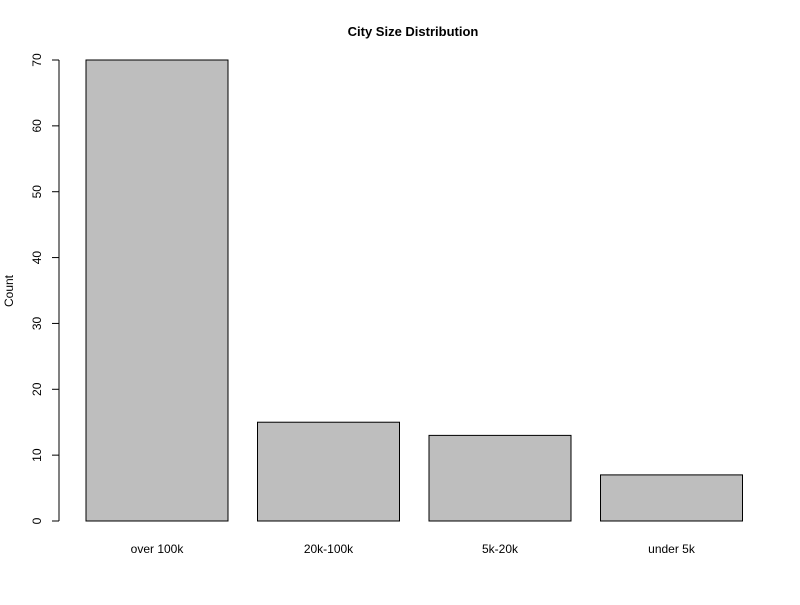 This screenshot has width=800, height=605. I want to click on chart-title: City Size Distribution, so click(413, 31).